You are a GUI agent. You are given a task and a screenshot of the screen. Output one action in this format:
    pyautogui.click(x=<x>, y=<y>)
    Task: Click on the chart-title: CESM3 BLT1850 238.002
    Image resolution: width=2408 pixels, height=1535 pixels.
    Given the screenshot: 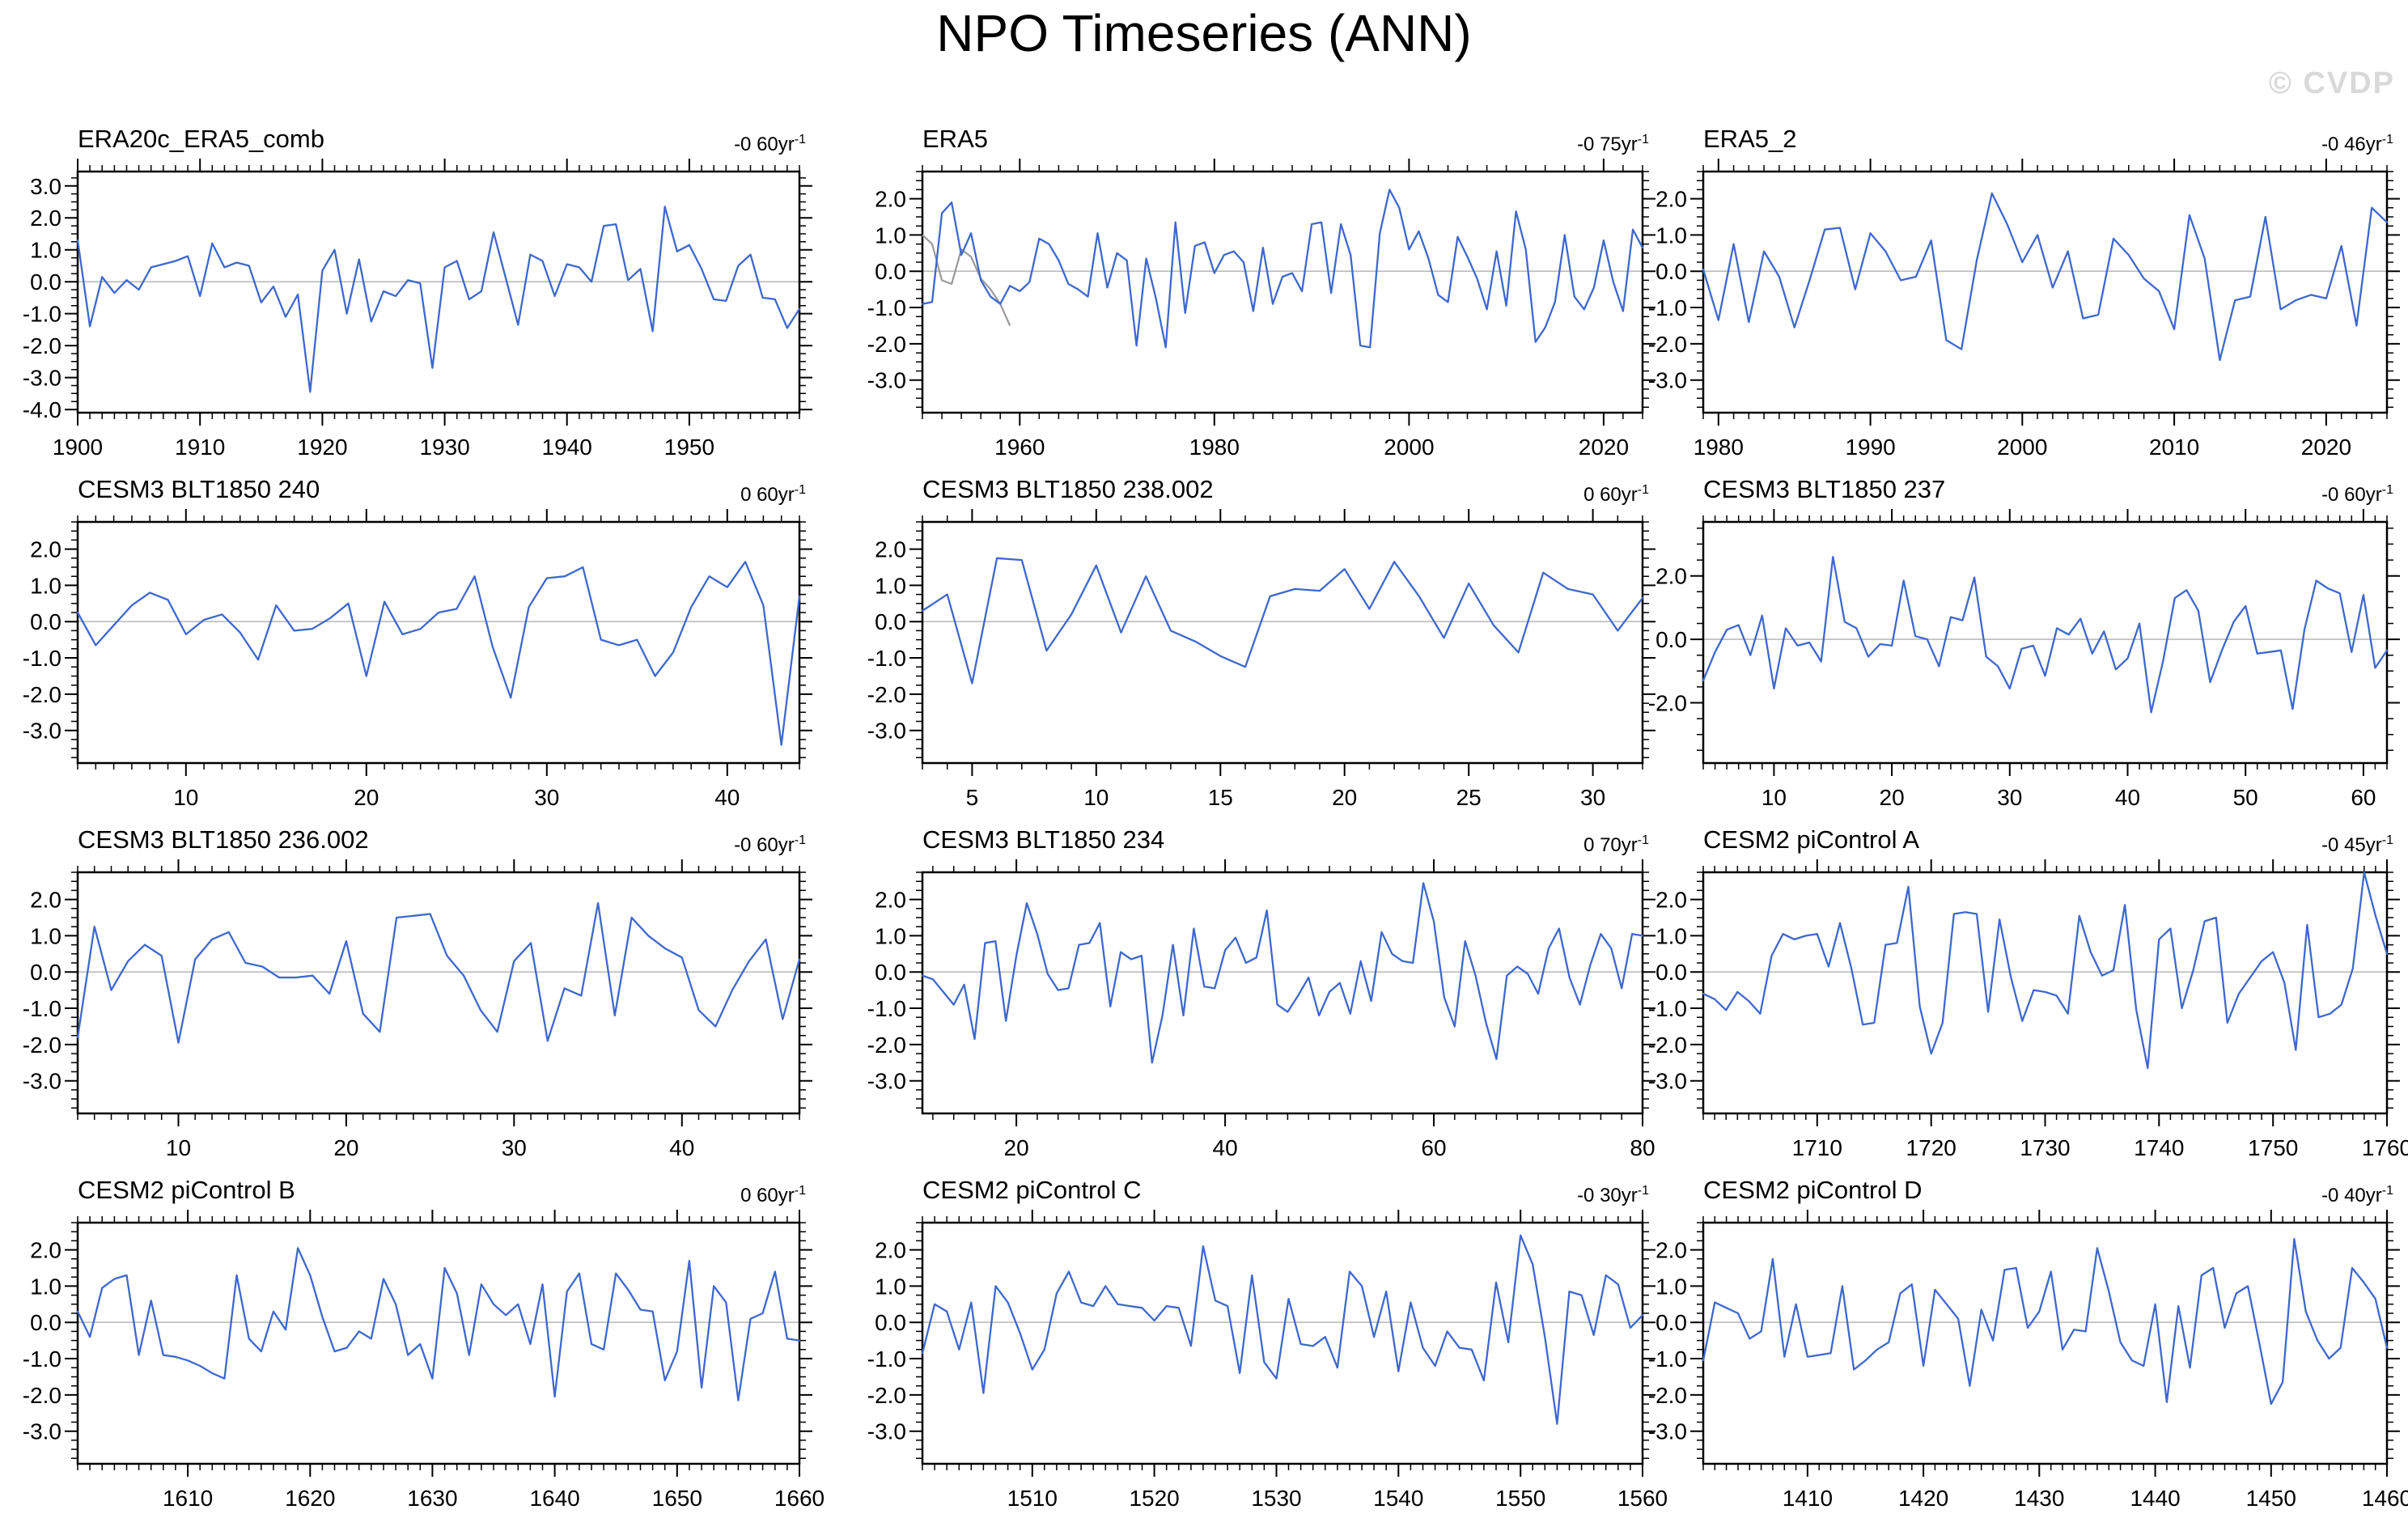 What is the action you would take?
    pyautogui.click(x=1068, y=489)
    